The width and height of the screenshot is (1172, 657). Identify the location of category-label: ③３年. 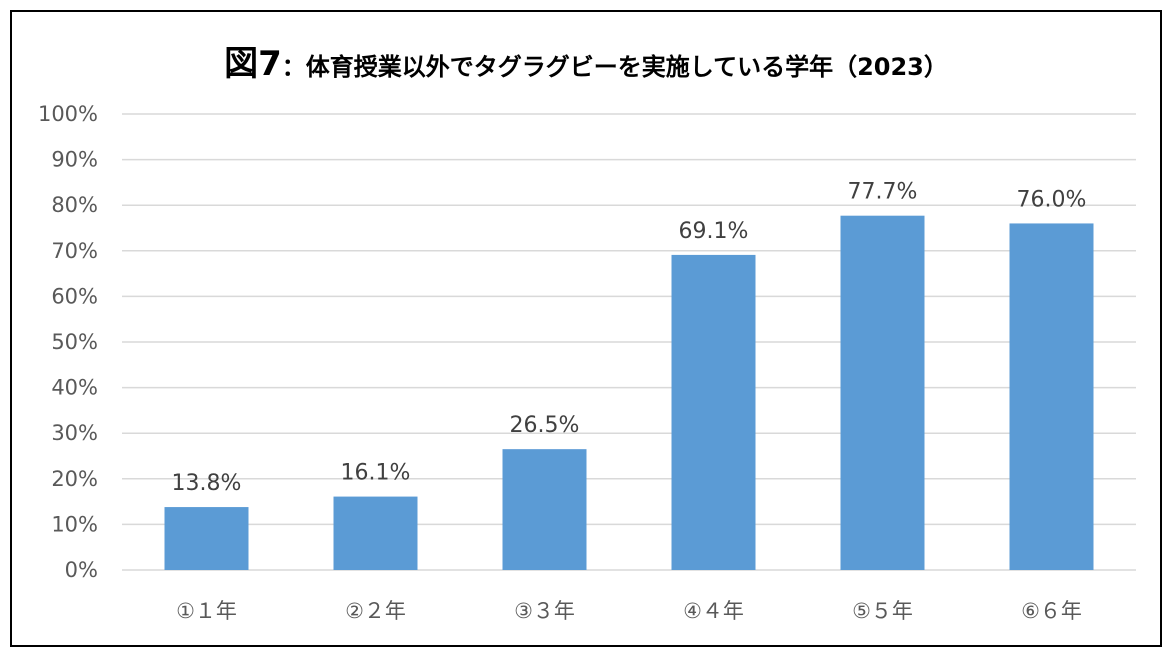
(544, 611).